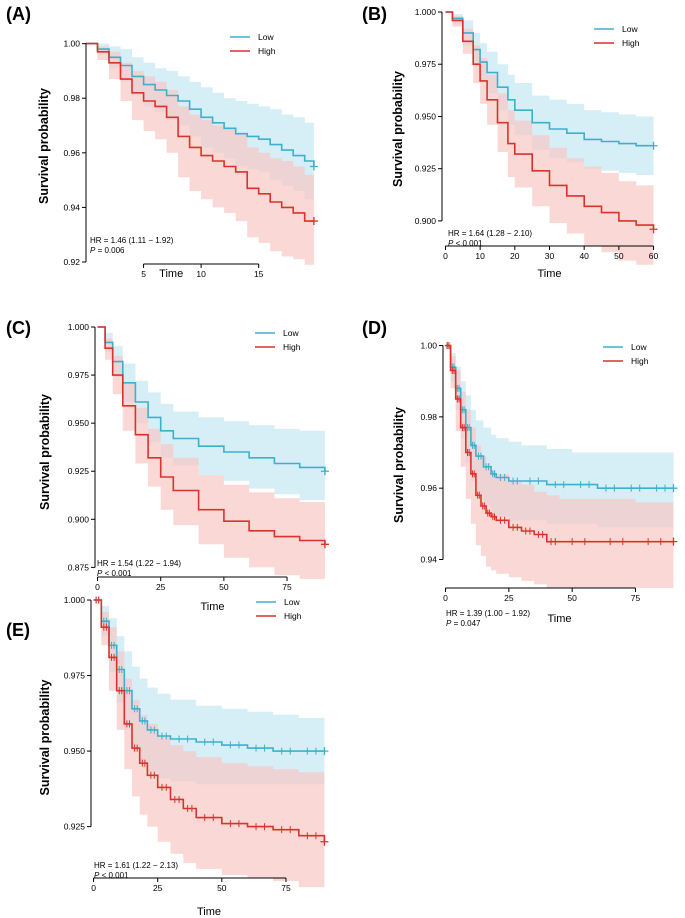 The height and width of the screenshot is (918, 685). Describe the element at coordinates (18, 328) in the screenshot. I see `panel-letter: (C)` at that location.